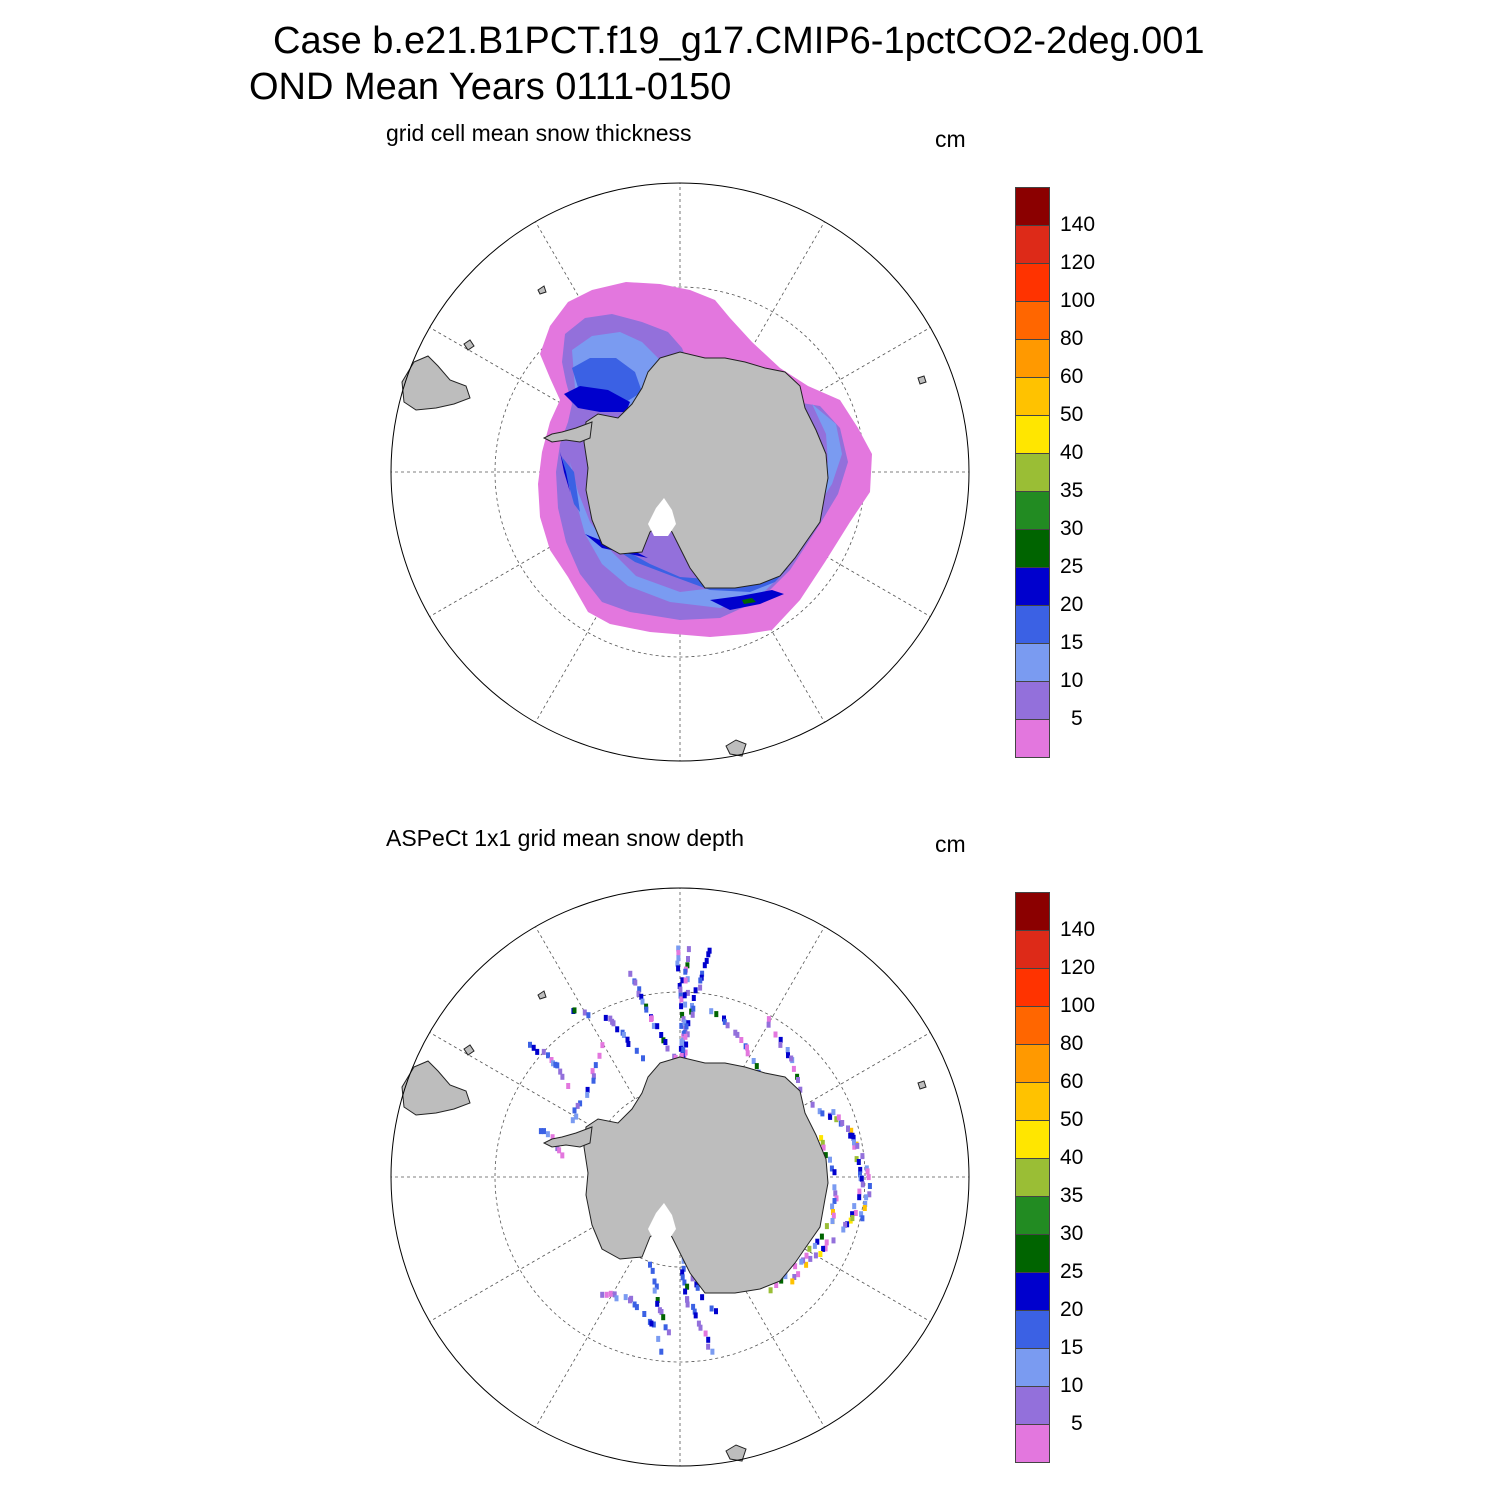 The width and height of the screenshot is (1500, 1500). What do you see at coordinates (1072, 1309) in the screenshot?
I see `colorbar-label: 20` at bounding box center [1072, 1309].